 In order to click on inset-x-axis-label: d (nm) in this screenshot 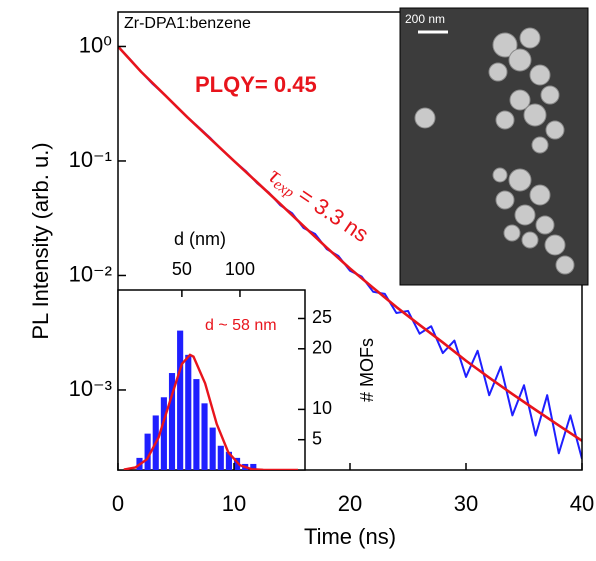, I will do `click(200, 239)`.